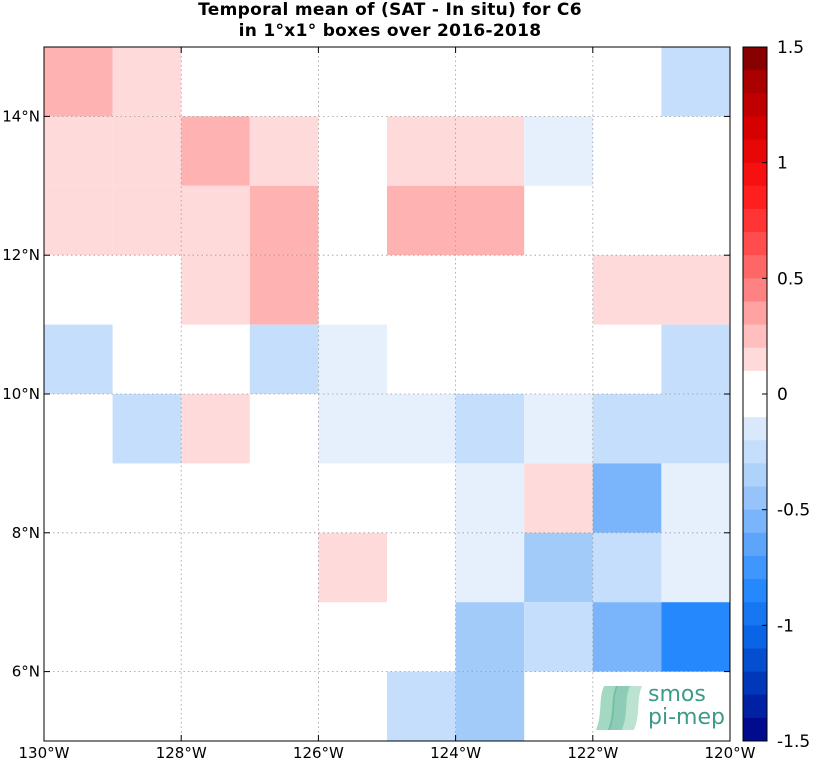 Image resolution: width=813 pixels, height=763 pixels. I want to click on y-tick-label: 14°N, so click(21, 116).